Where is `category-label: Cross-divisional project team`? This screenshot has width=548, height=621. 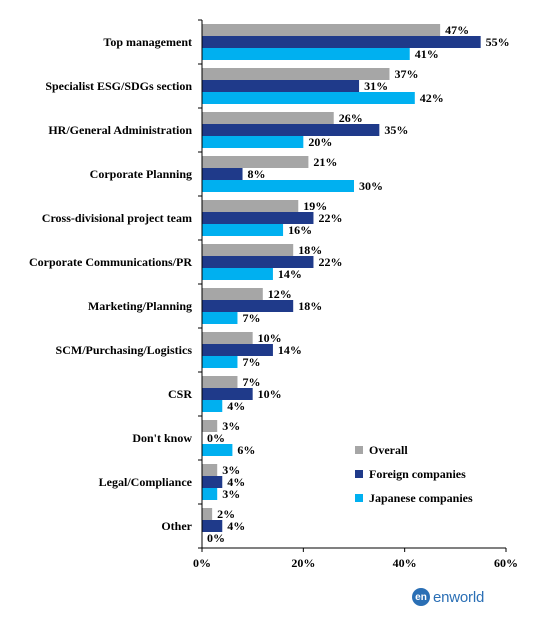
category-label: Cross-divisional project team is located at coordinates (117, 218).